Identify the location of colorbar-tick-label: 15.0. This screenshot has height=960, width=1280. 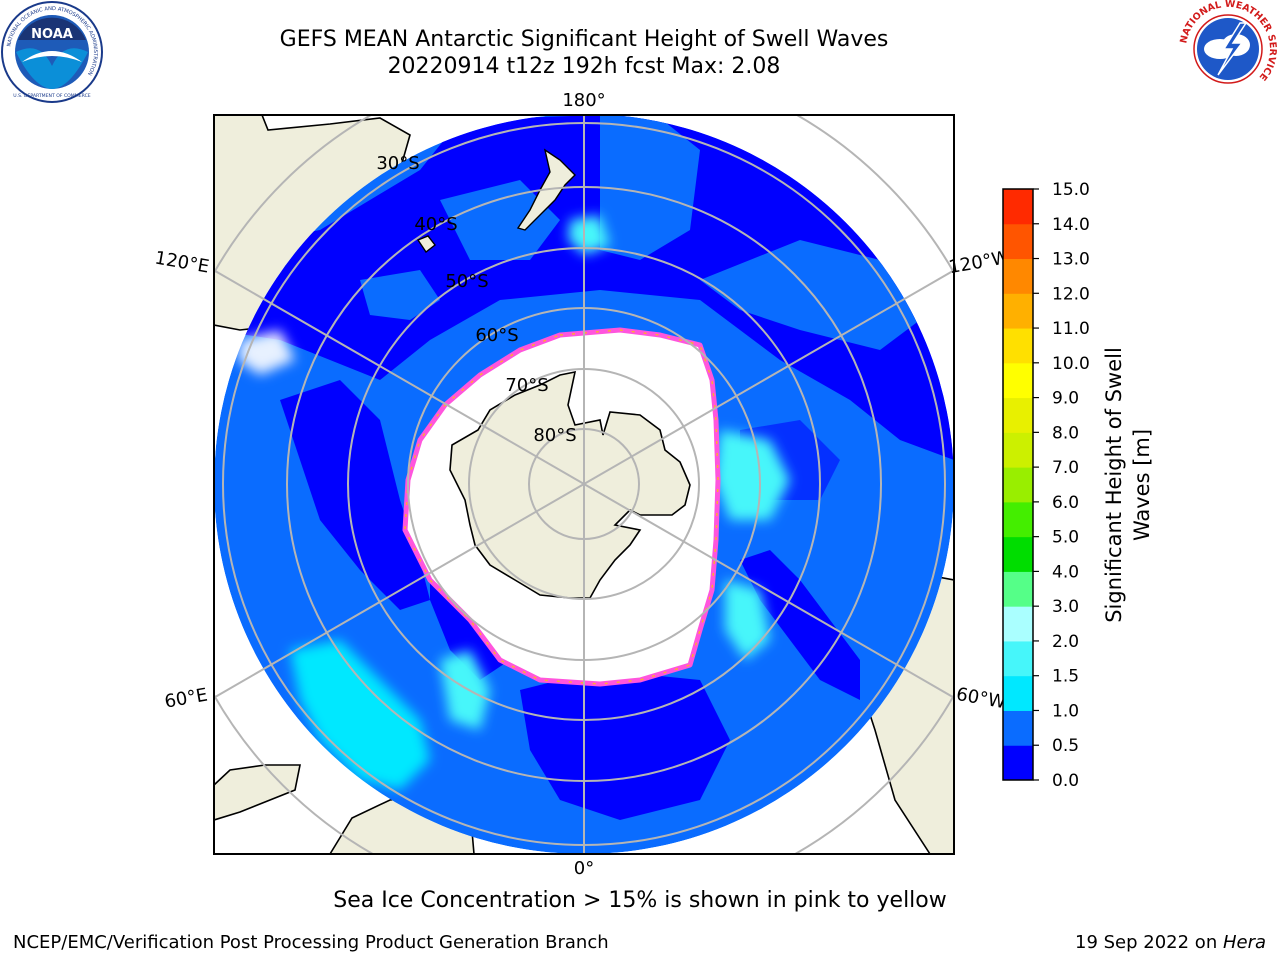
(1071, 190).